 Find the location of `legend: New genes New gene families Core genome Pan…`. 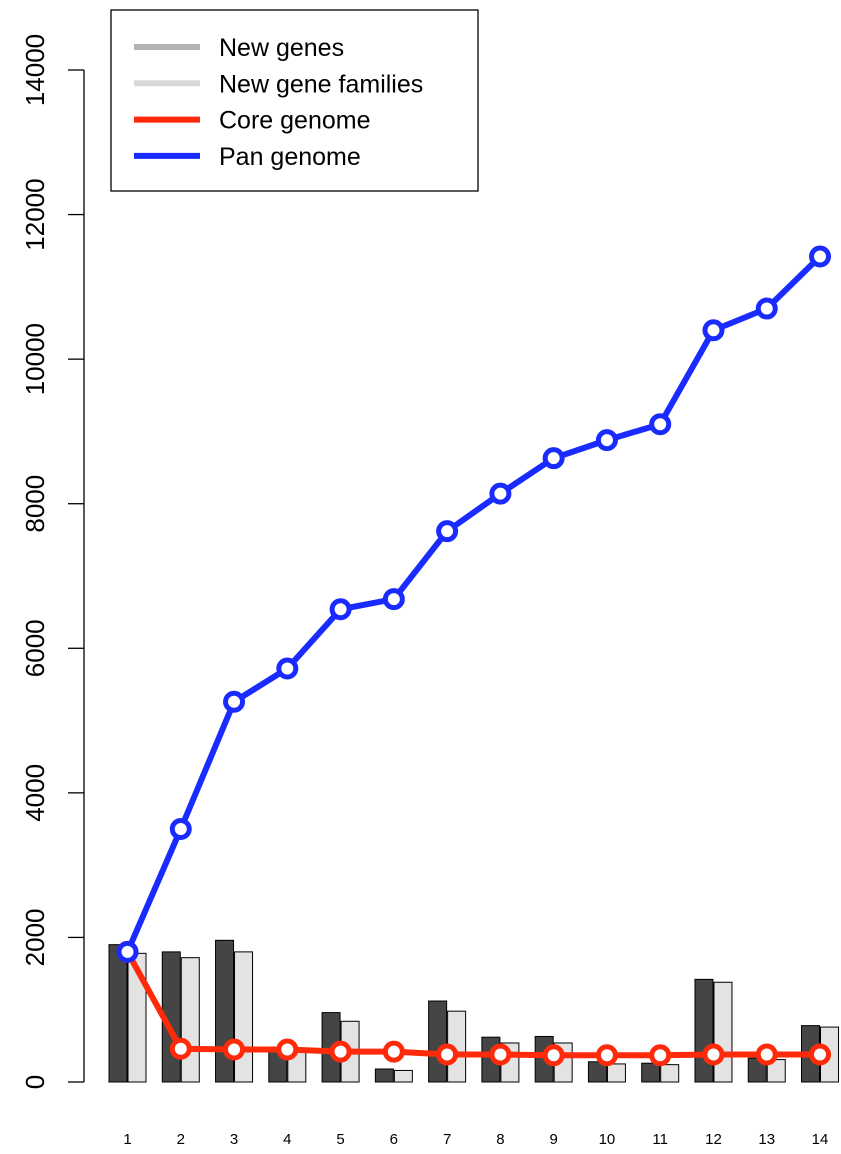

legend: New genes New gene families Core genome Pan… is located at coordinates (294, 100).